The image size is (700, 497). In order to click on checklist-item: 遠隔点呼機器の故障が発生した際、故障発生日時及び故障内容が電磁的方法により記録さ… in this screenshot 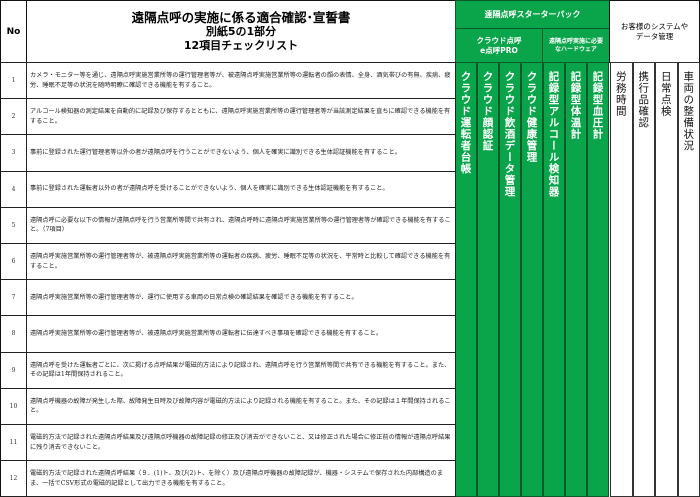, I will do `click(241, 406)`.